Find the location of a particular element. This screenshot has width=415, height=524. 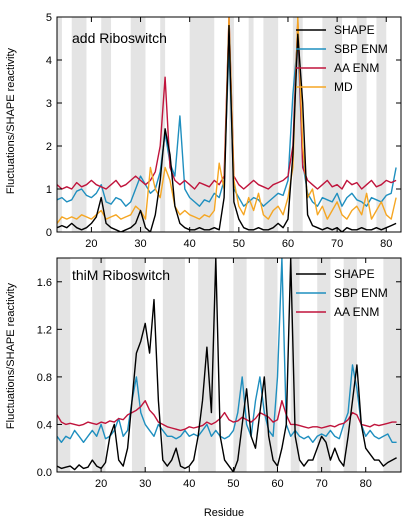

panel-title: thiM Riboswitch is located at coordinates (121, 275).